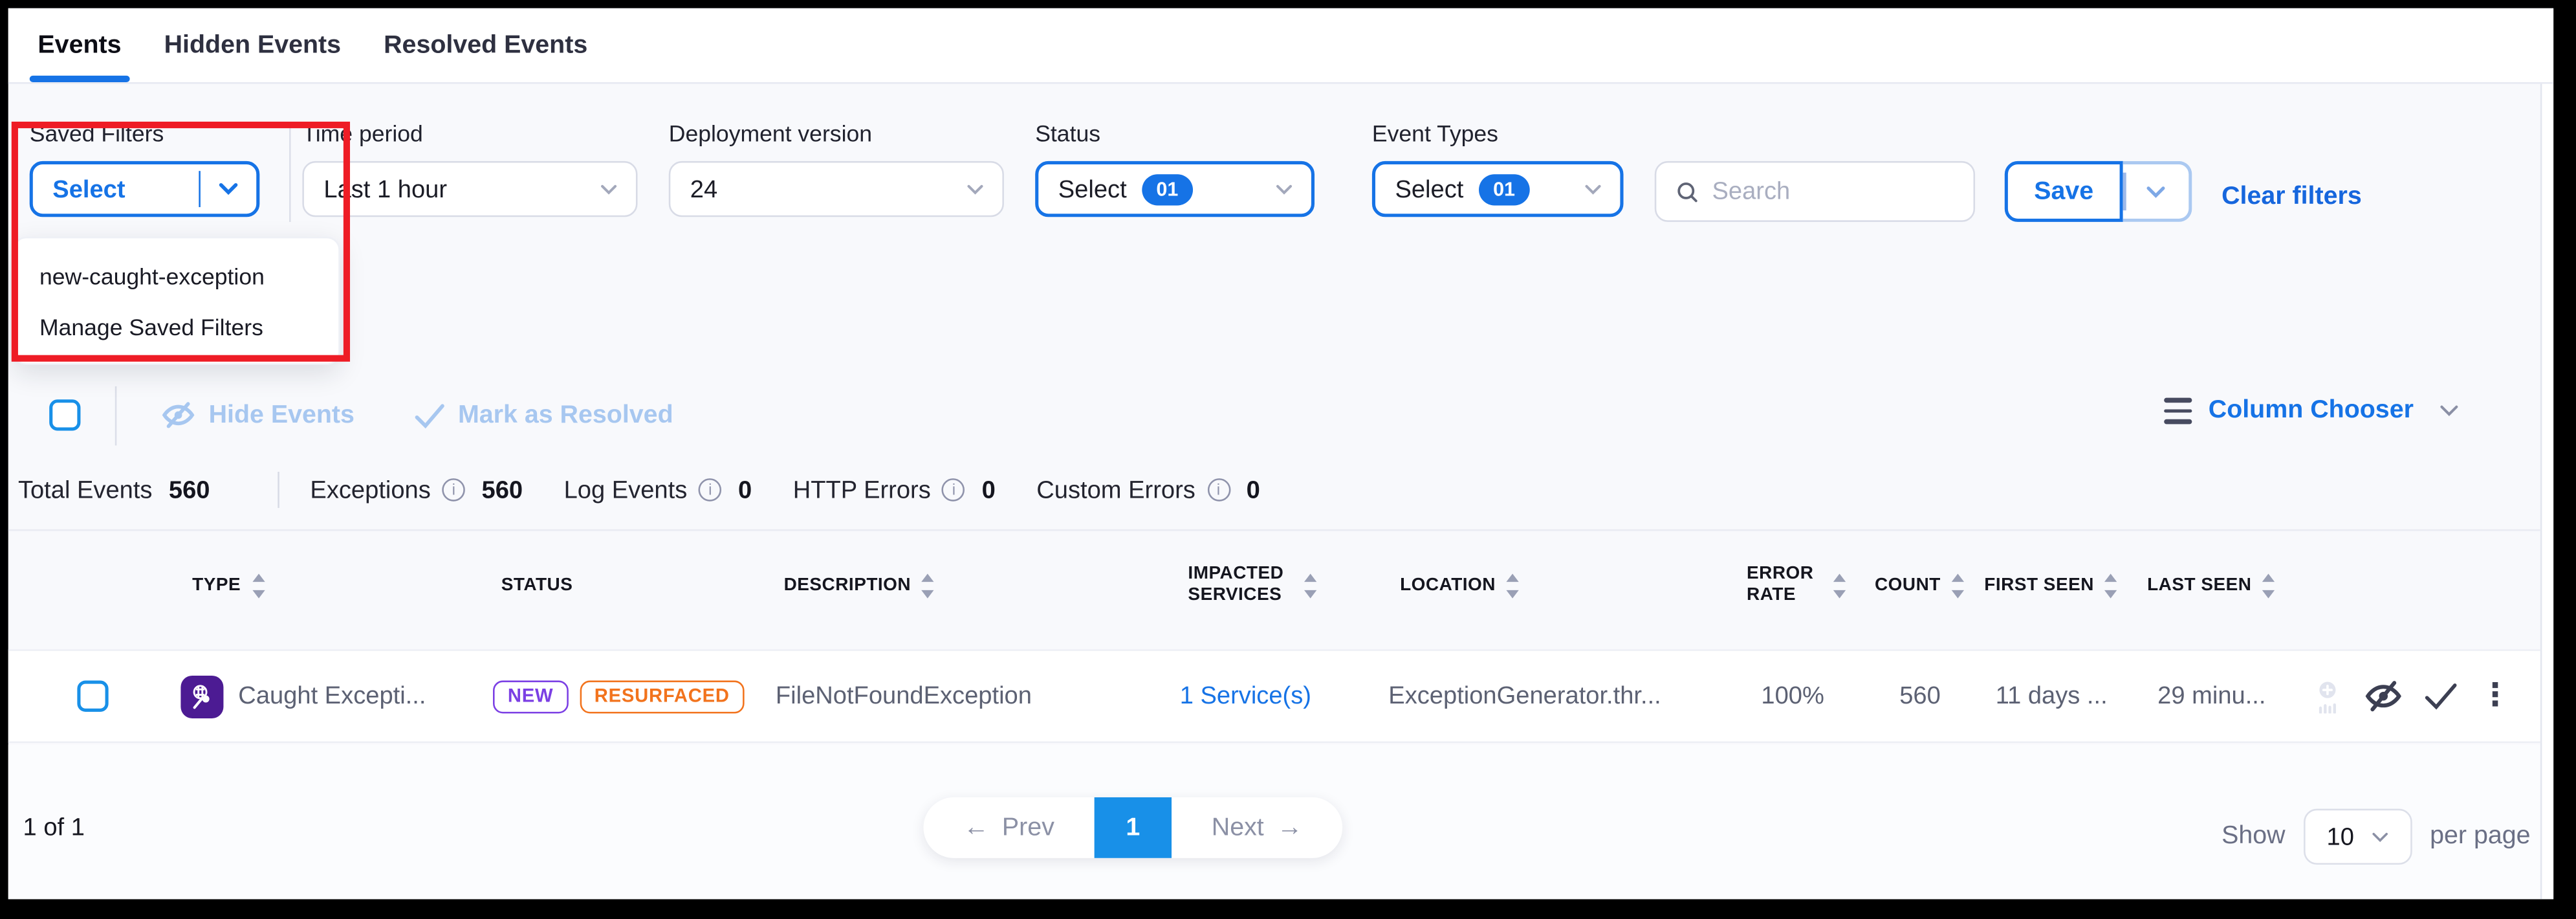 Image resolution: width=2576 pixels, height=919 pixels. I want to click on event-types-value: Select, so click(1429, 189).